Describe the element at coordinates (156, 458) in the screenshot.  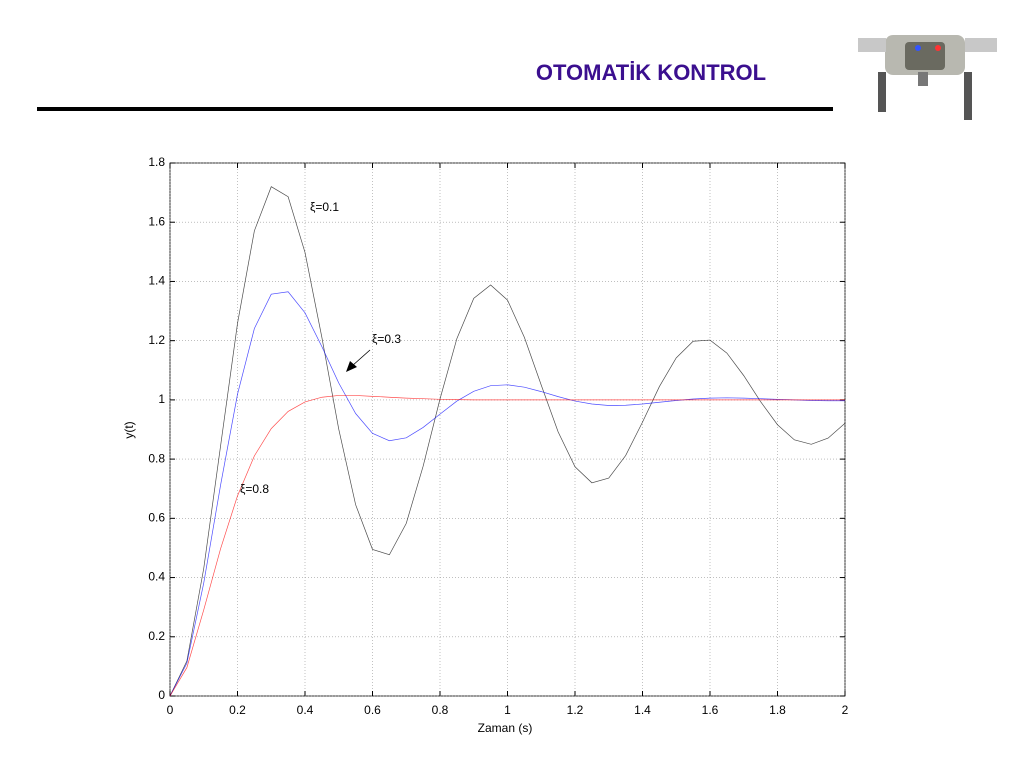
I see `y-tick-label: 0.8` at that location.